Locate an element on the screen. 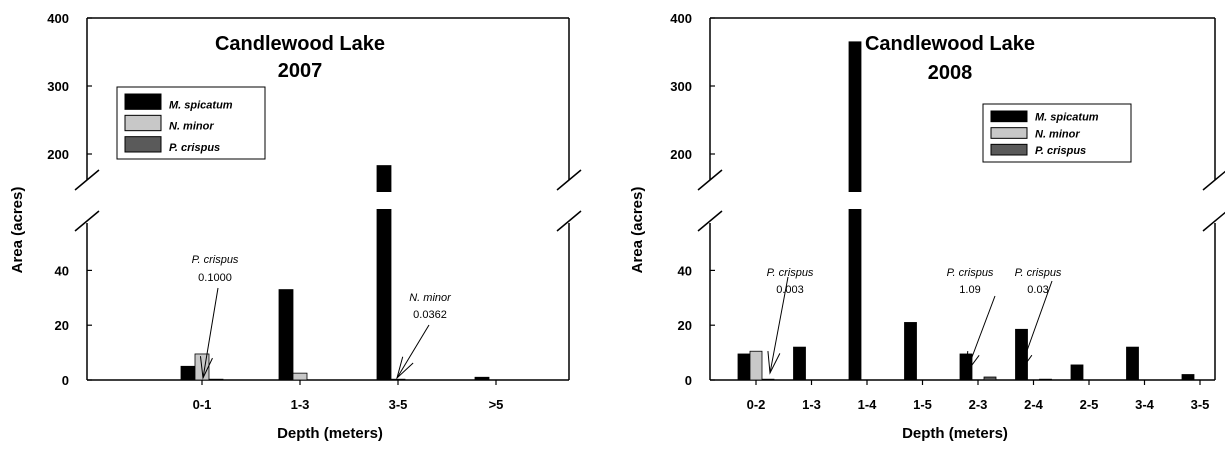  annotation-value: 0.003 is located at coordinates (790, 290).